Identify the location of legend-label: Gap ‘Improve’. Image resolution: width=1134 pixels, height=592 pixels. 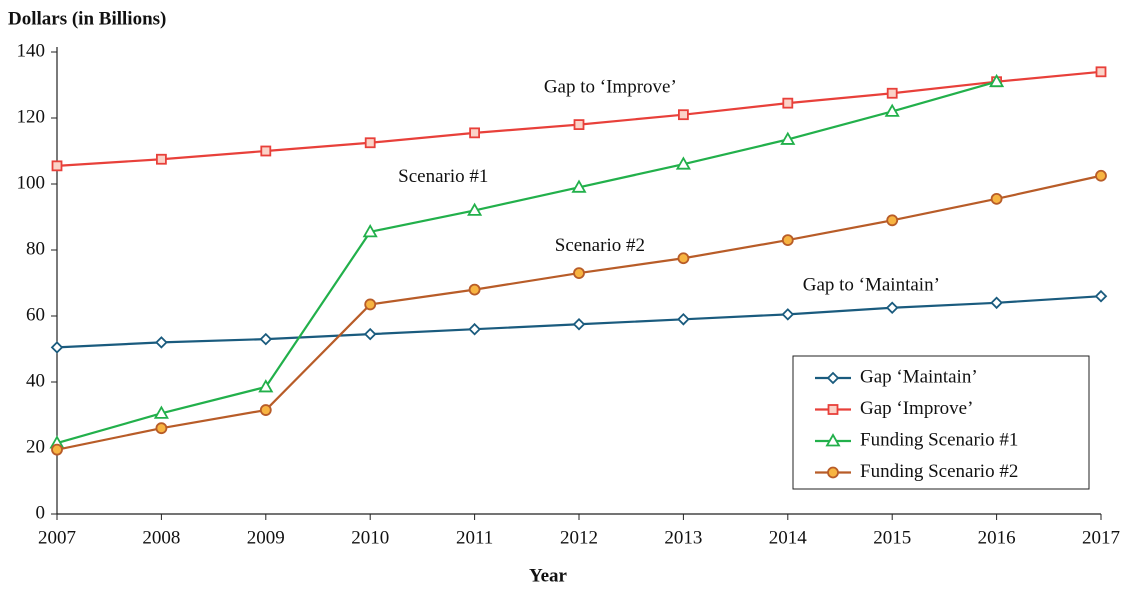
(916, 408).